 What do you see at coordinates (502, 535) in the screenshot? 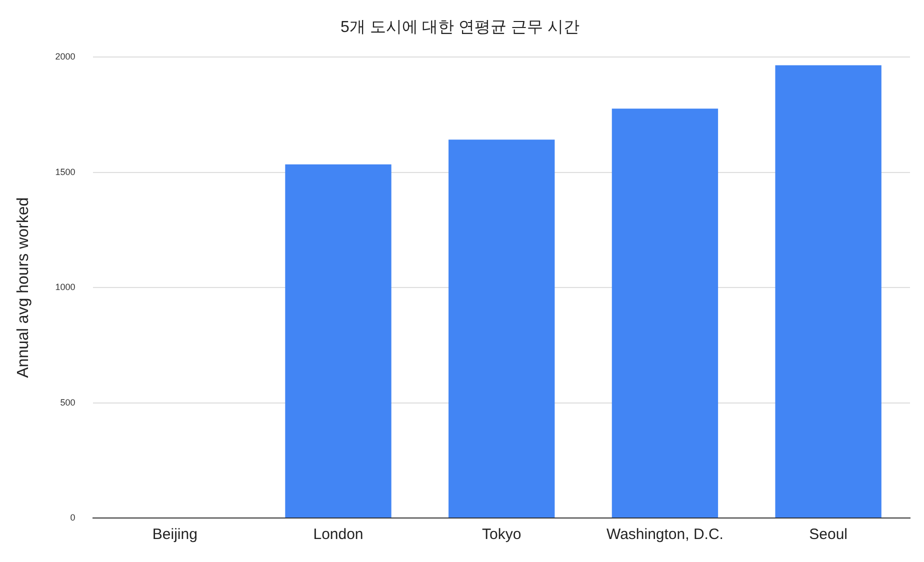
I see `x-tick-label: Tokyo` at bounding box center [502, 535].